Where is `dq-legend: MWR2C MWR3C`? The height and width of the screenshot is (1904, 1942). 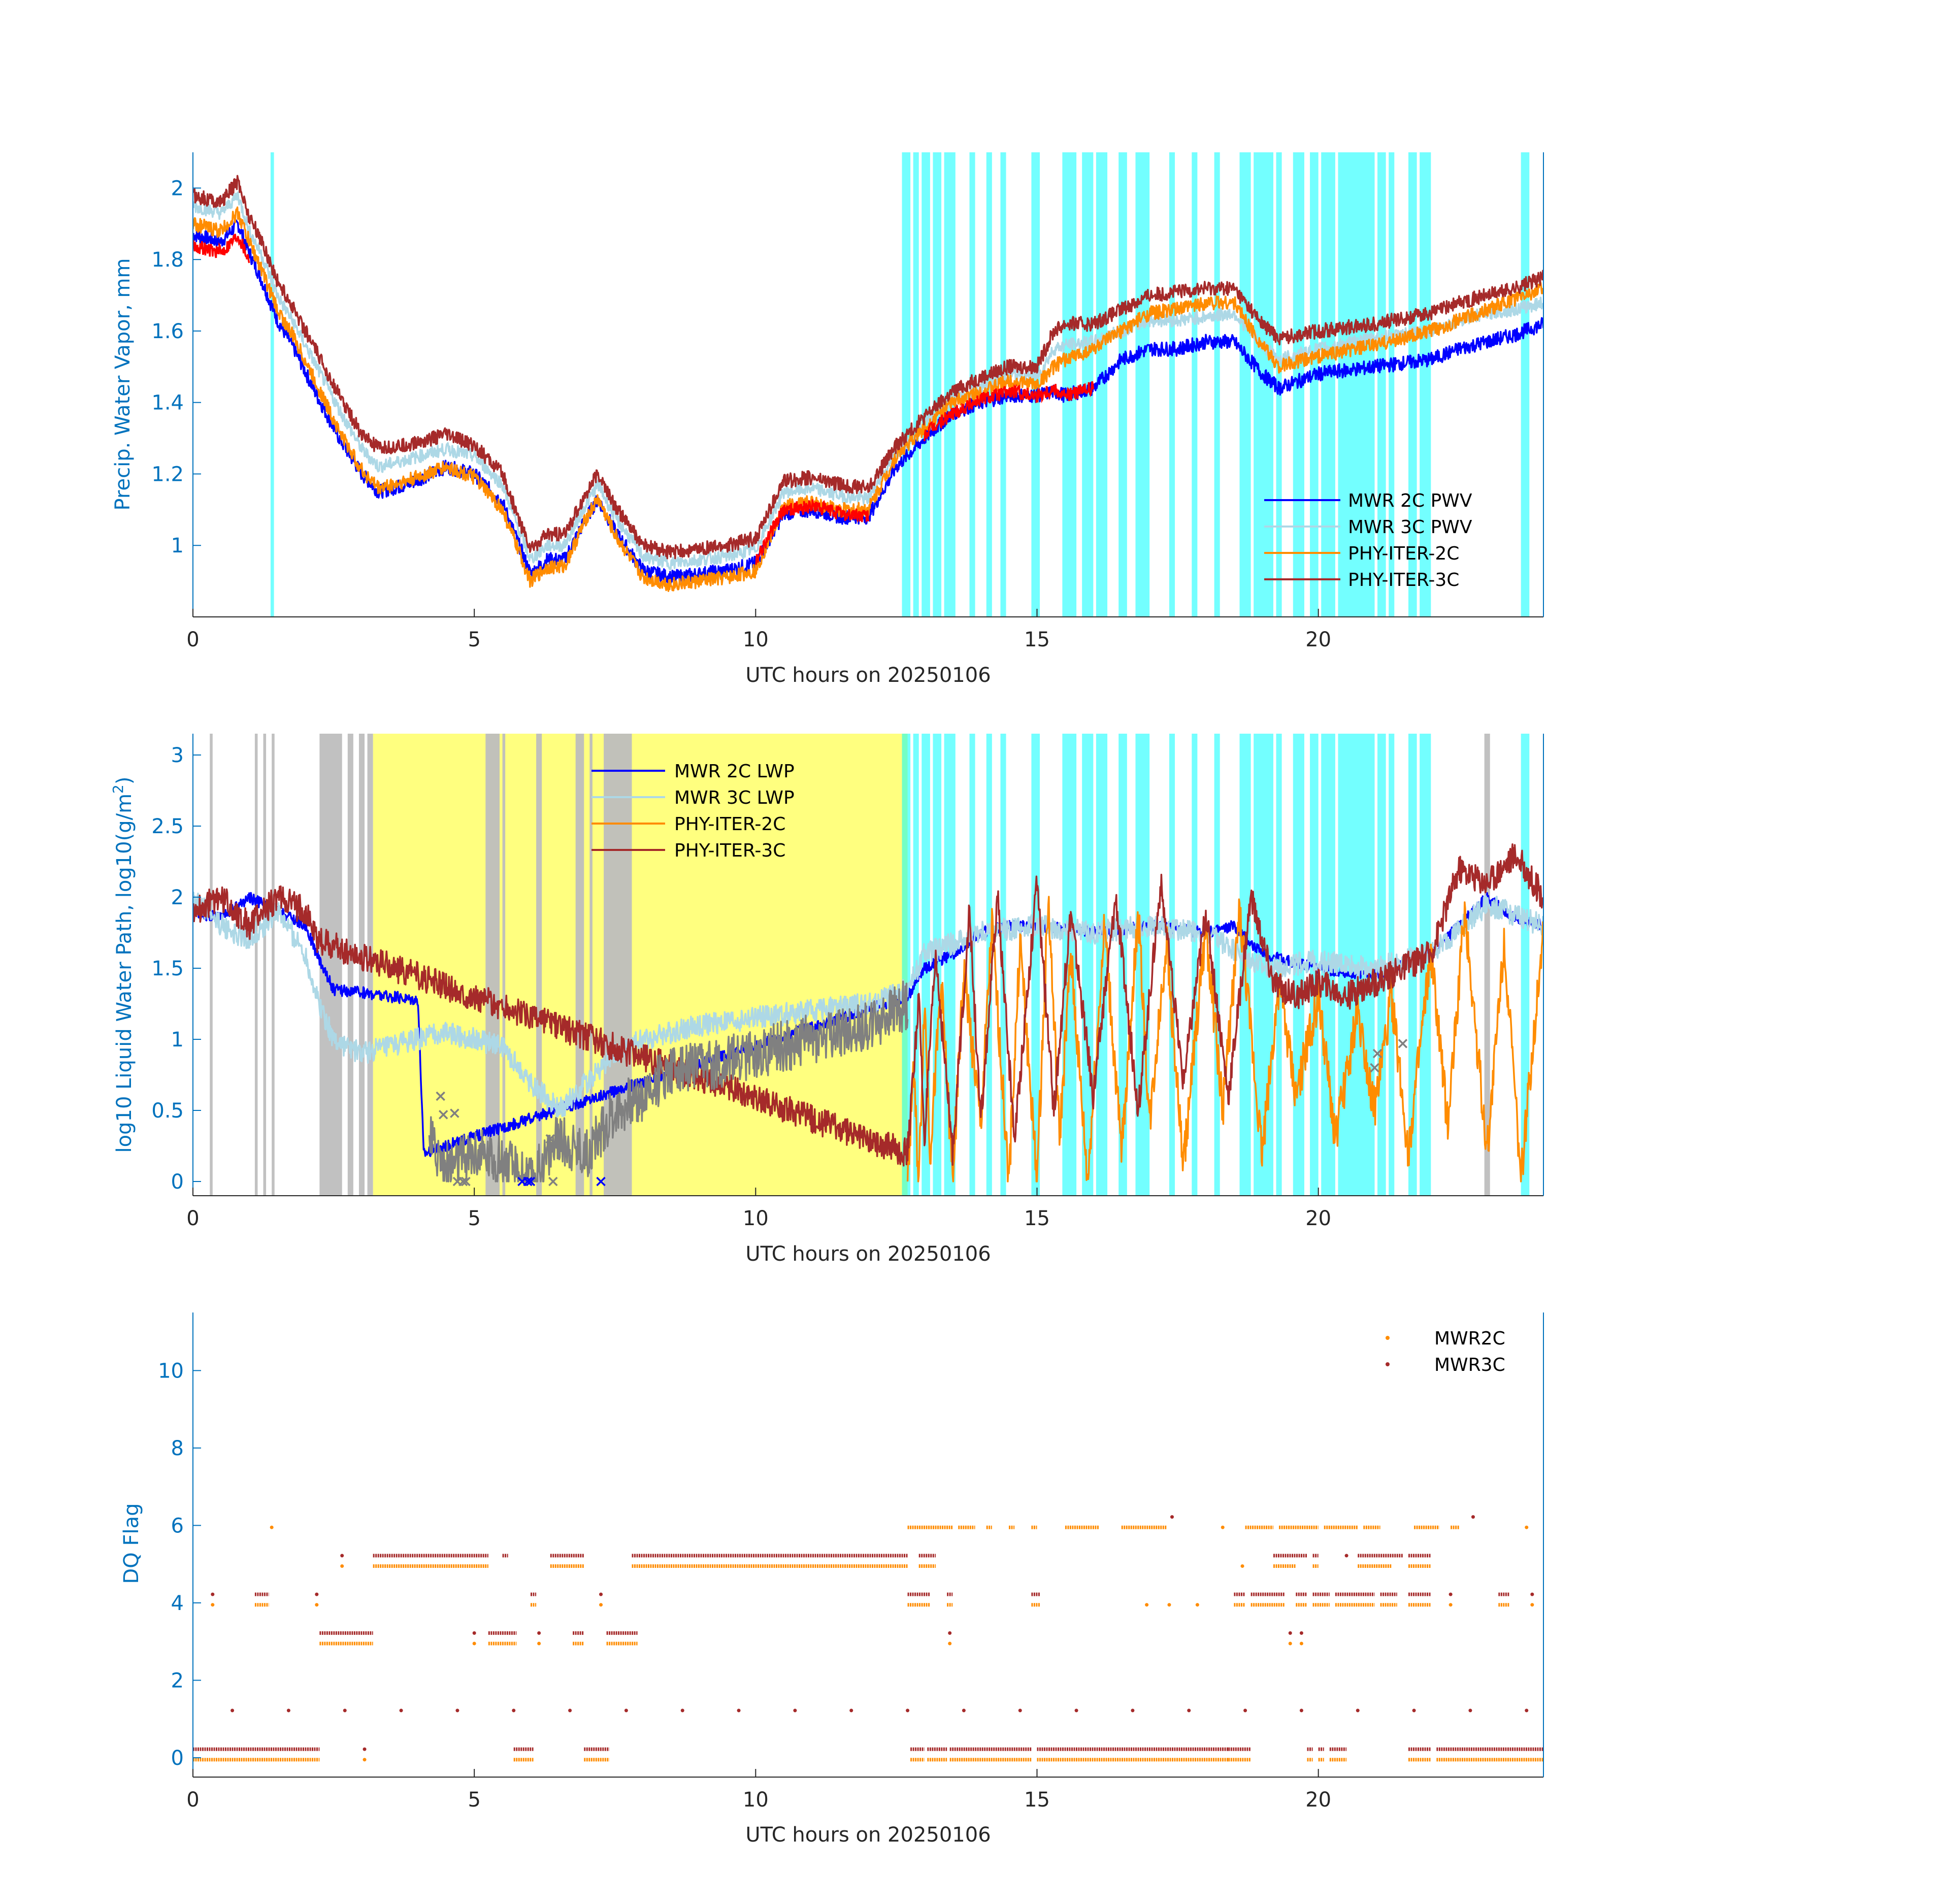 dq-legend: MWR2C MWR3C is located at coordinates (1445, 1352).